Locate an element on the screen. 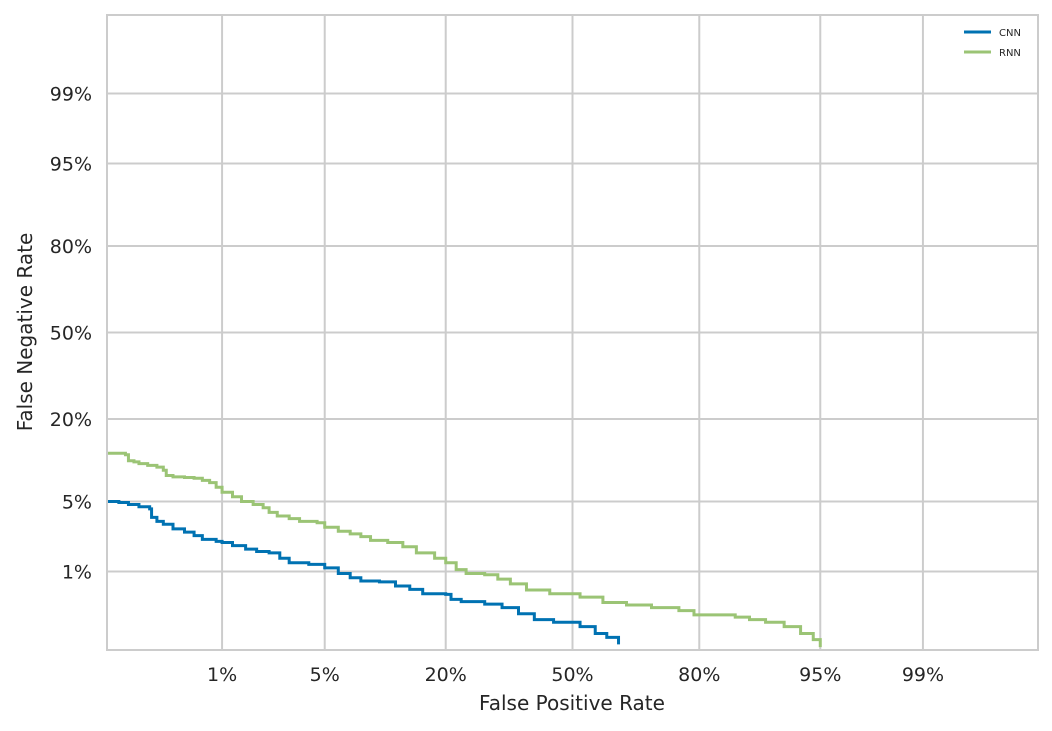 This screenshot has width=1052, height=731. x-tick-label: 50% is located at coordinates (572, 675).